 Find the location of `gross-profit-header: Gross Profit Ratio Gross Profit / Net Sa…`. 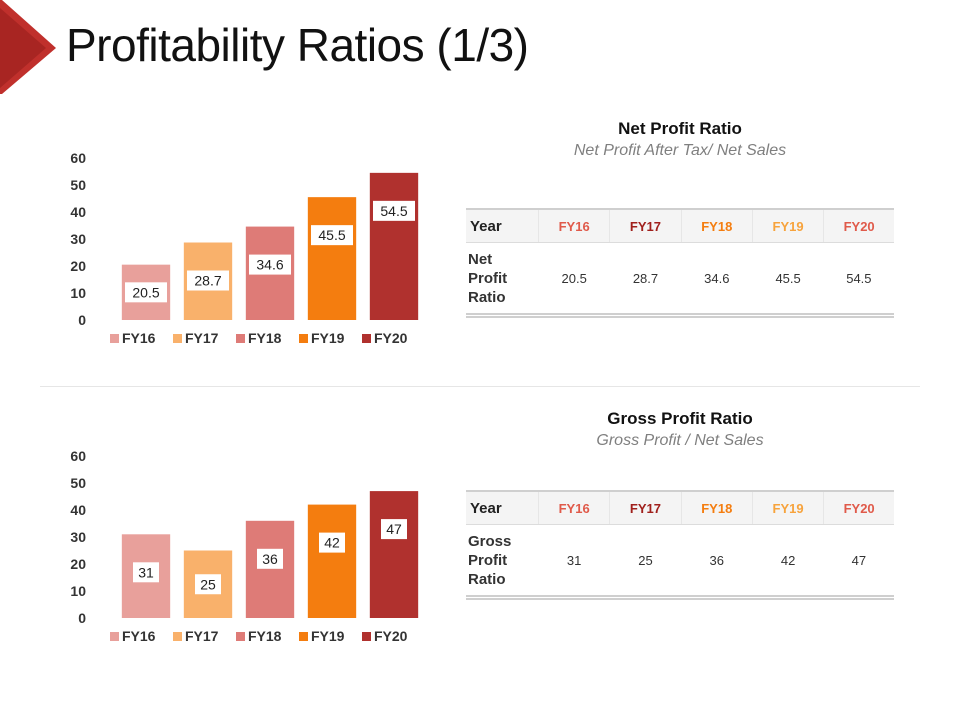

gross-profit-header: Gross Profit Ratio Gross Profit / Net Sa… is located at coordinates (680, 430).